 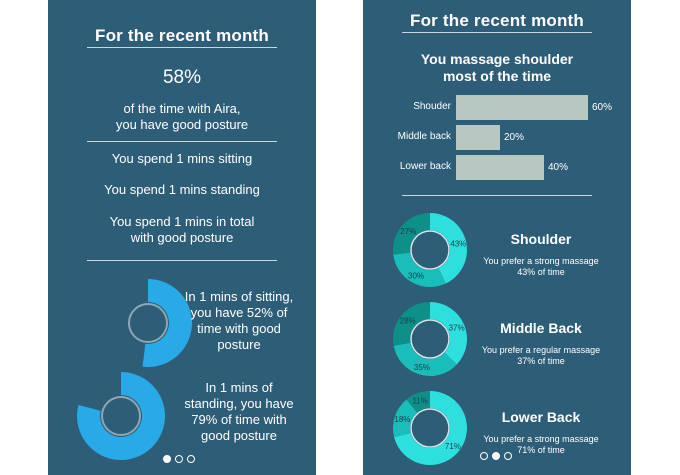 I want to click on sitting-posture-gauge, so click(x=160, y=323).